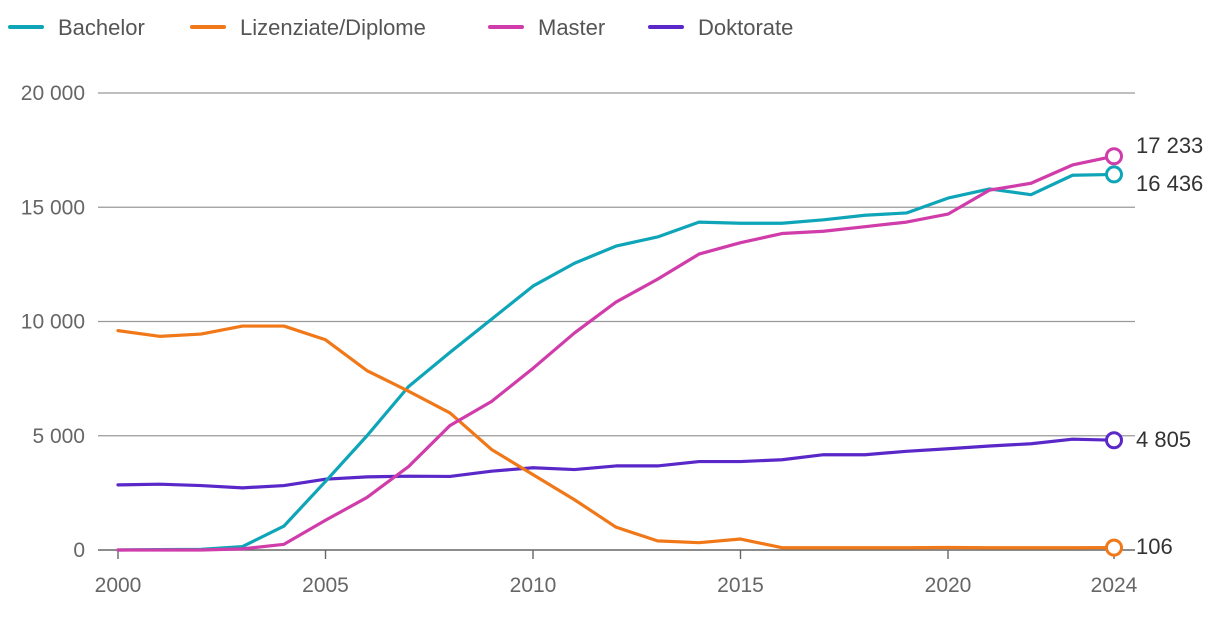 Image resolution: width=1220 pixels, height=618 pixels. What do you see at coordinates (948, 585) in the screenshot?
I see `x-tick-label-2020: 2020` at bounding box center [948, 585].